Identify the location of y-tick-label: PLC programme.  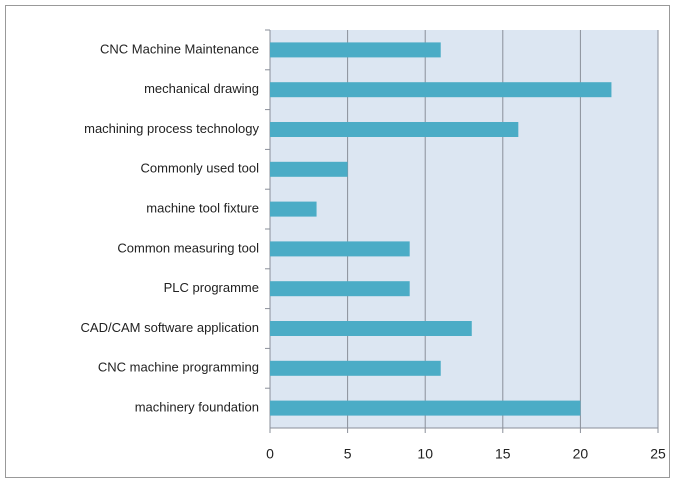
(211, 287).